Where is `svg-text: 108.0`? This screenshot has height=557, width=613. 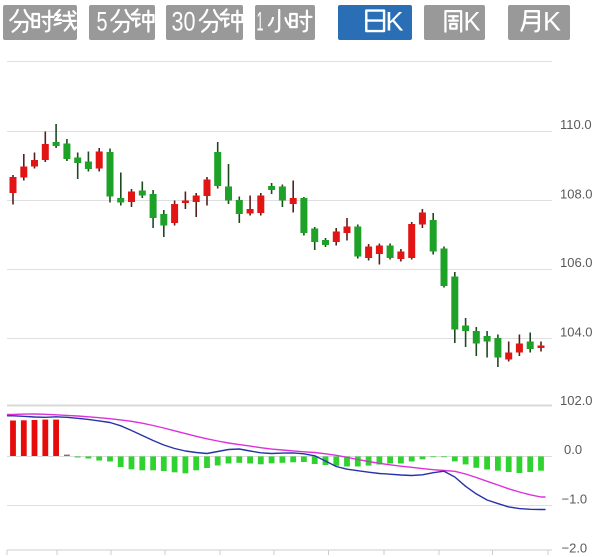
svg-text: 108.0 is located at coordinates (576, 193).